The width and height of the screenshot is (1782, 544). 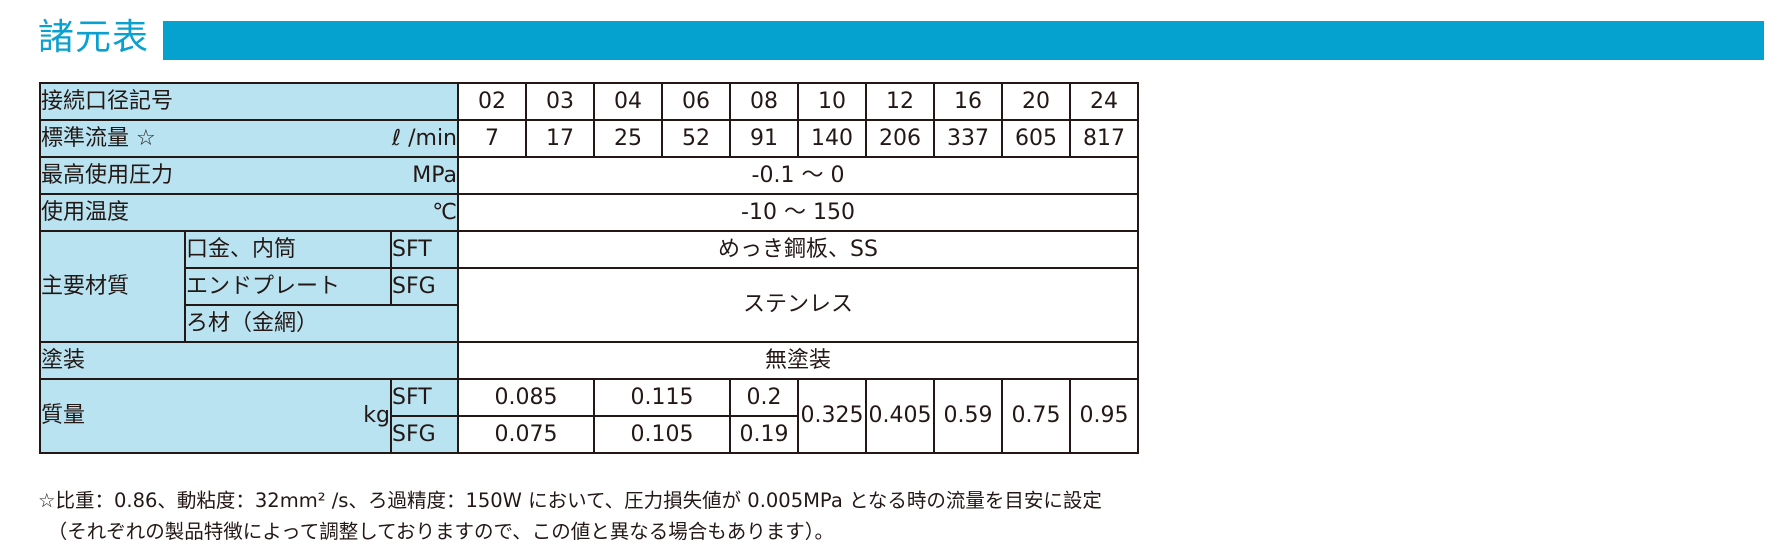 What do you see at coordinates (900, 101) in the screenshot?
I see `size-cell: 12` at bounding box center [900, 101].